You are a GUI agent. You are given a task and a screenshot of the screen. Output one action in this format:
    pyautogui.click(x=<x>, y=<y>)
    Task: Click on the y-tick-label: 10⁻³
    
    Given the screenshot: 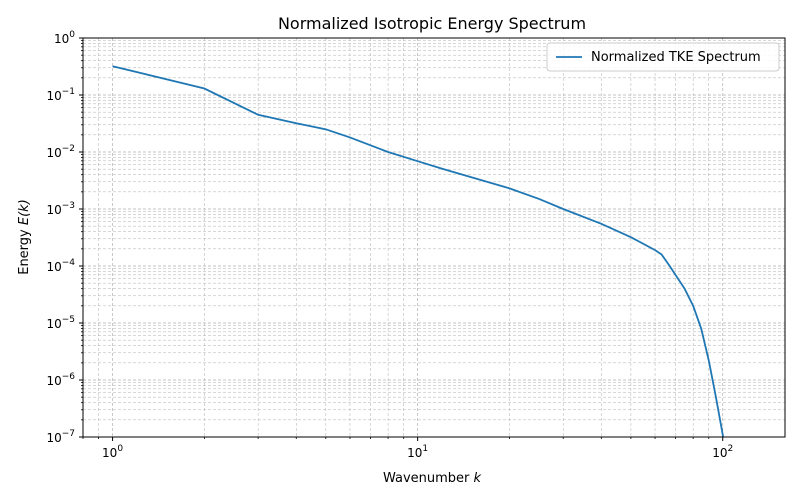 What is the action you would take?
    pyautogui.click(x=60, y=209)
    